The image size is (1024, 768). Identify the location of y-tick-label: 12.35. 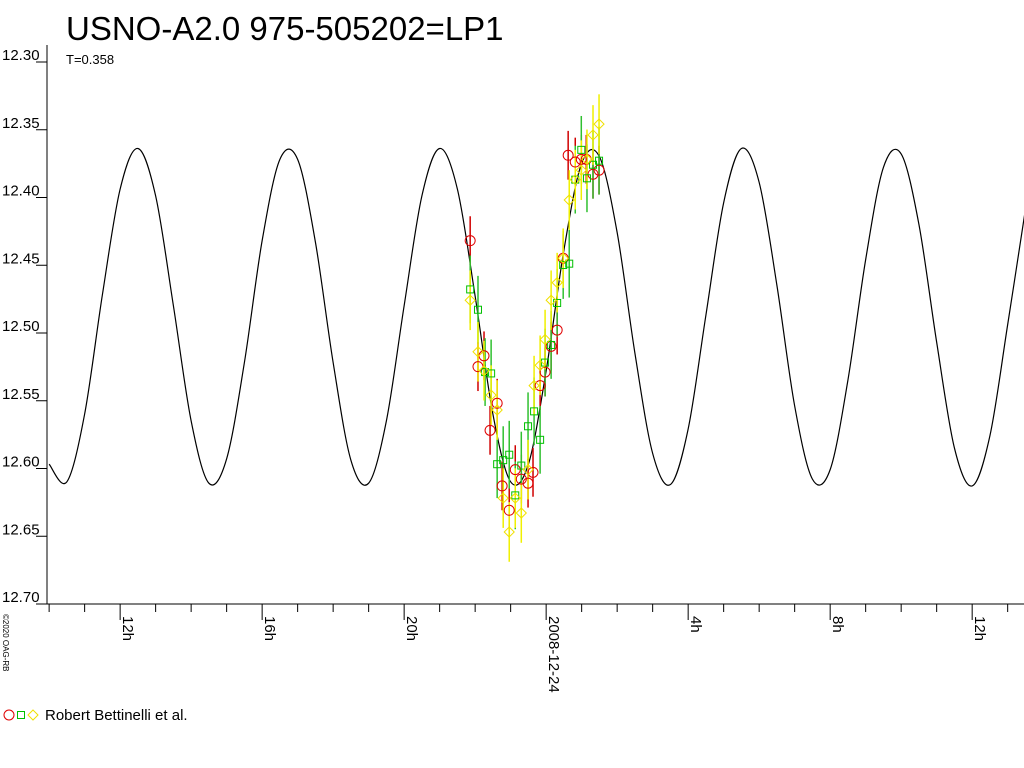
(21, 123).